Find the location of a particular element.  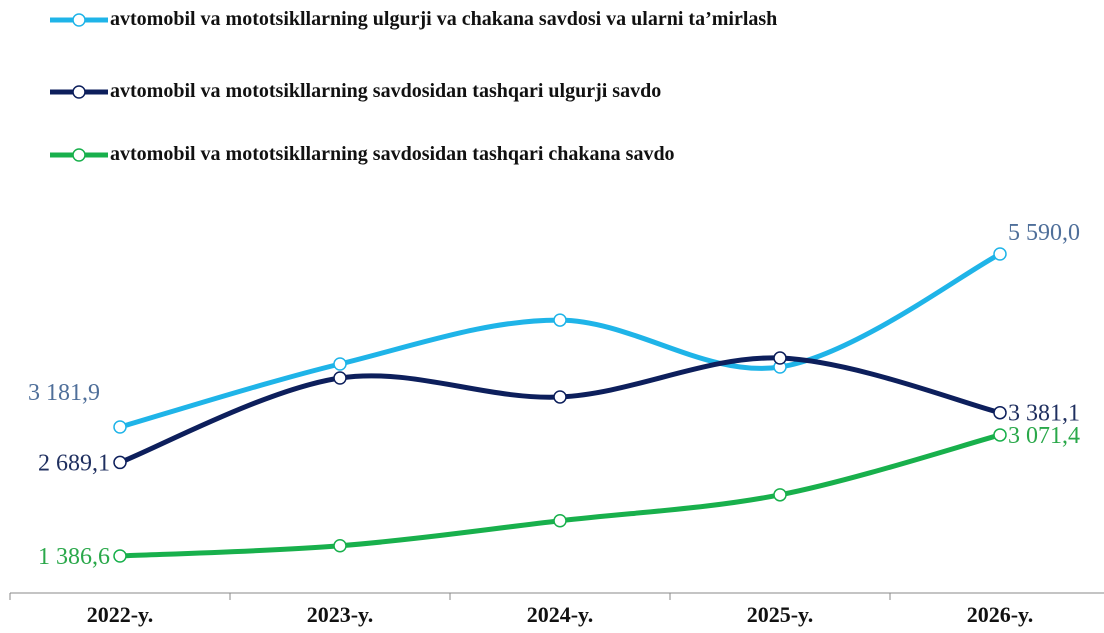

x-tick-label: 2025-y. is located at coordinates (780, 614).